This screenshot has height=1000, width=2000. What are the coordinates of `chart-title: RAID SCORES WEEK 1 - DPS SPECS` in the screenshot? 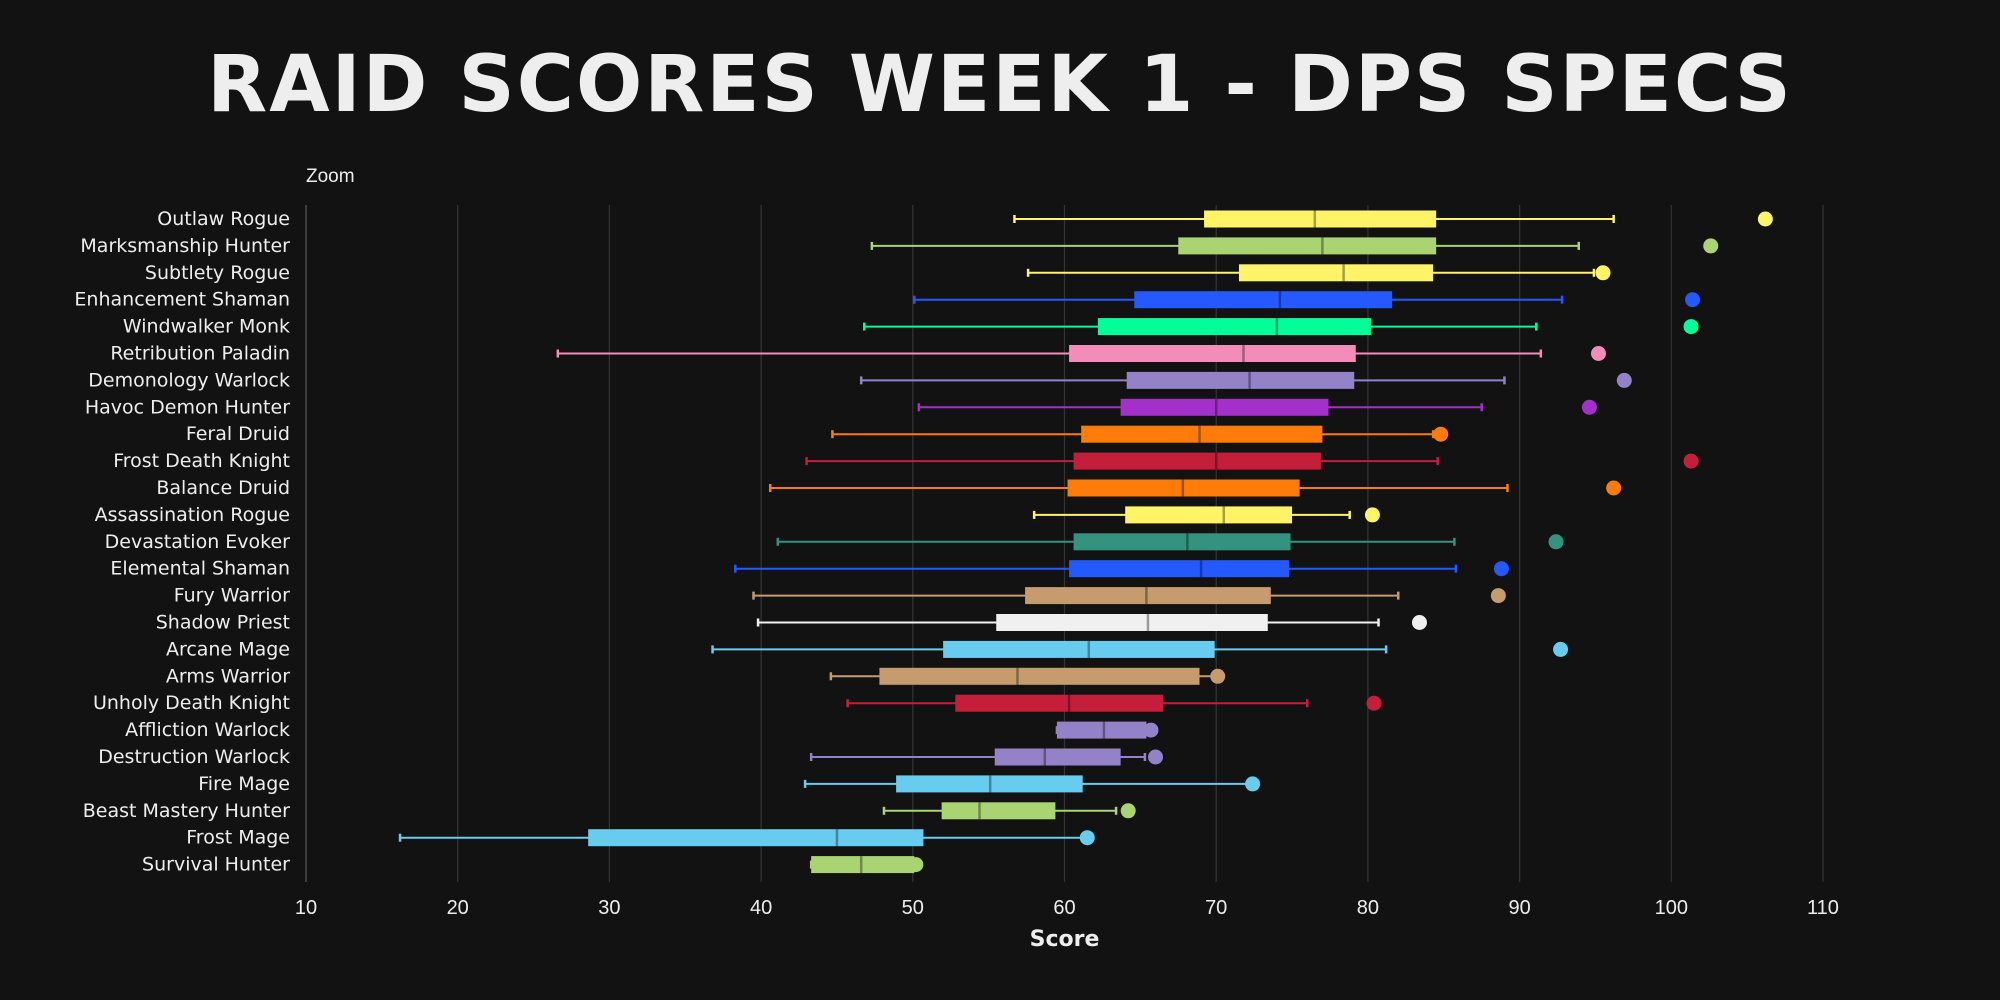 It's located at (1000, 85).